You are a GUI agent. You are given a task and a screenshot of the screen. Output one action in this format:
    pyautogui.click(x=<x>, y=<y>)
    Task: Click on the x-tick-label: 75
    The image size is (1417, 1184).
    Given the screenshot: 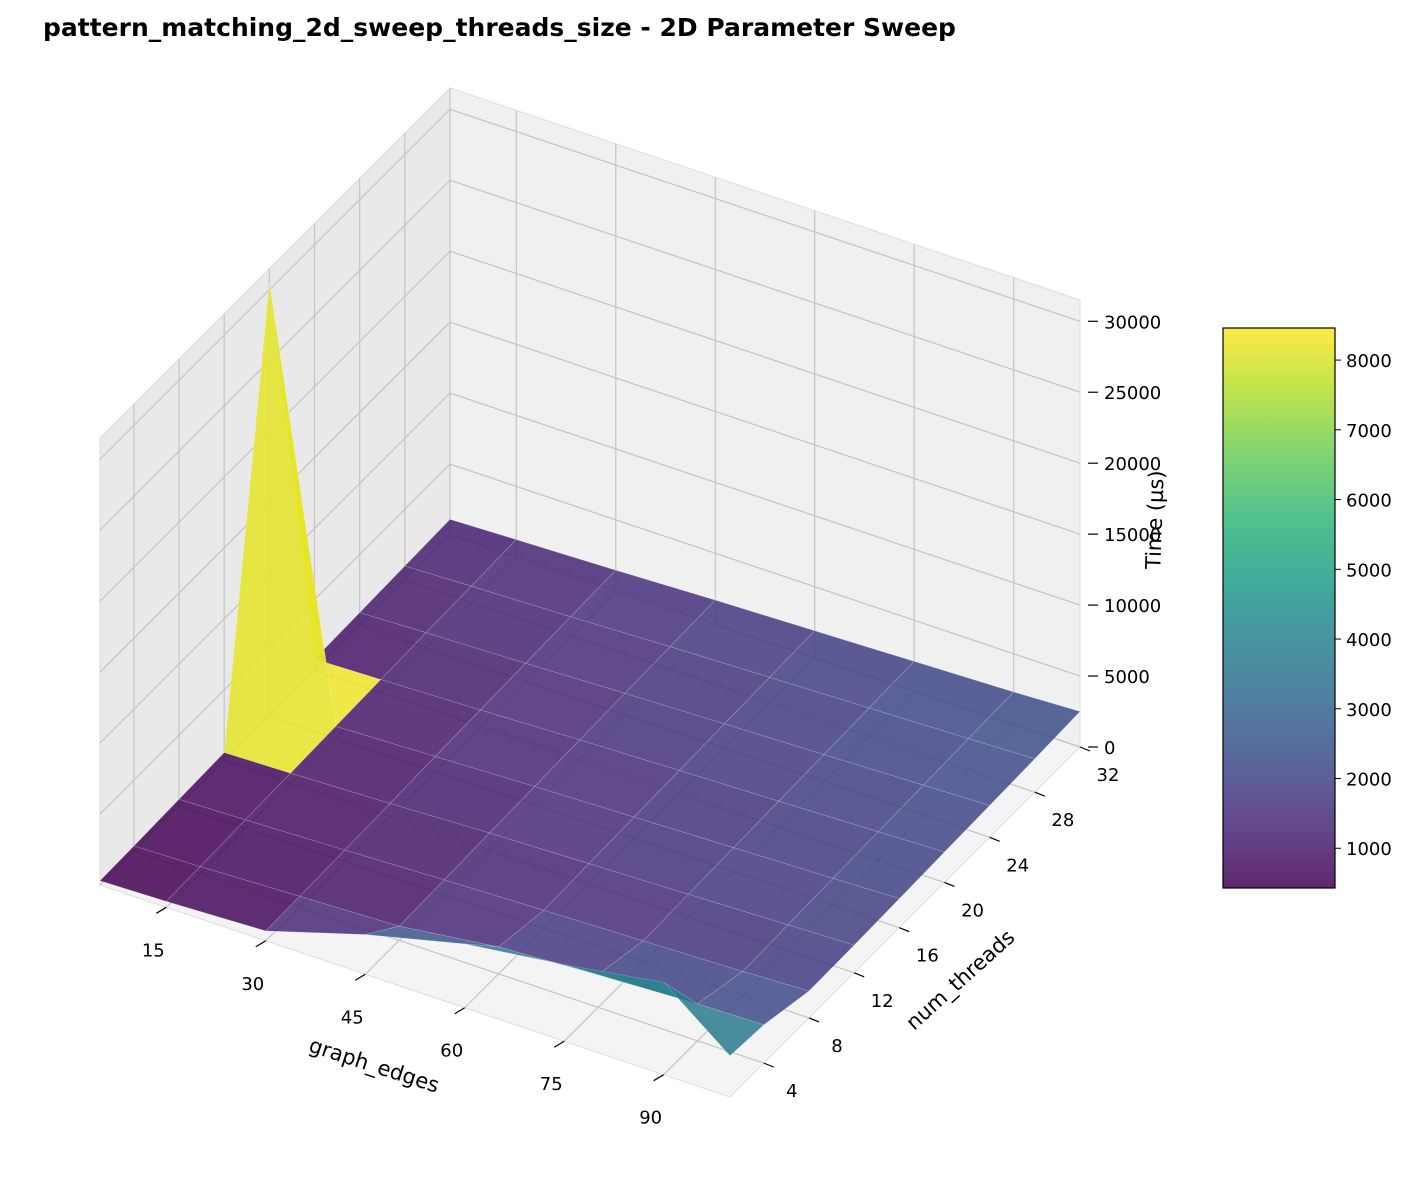 What is the action you would take?
    pyautogui.click(x=551, y=1084)
    